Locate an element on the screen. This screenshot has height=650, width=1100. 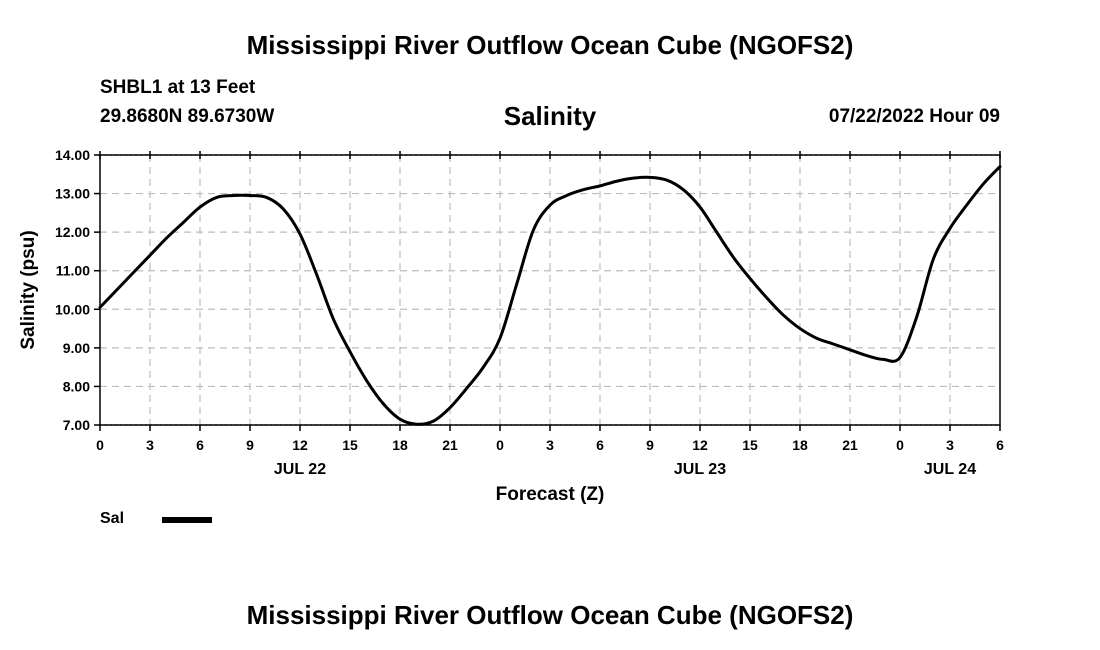
y-axis-label: Salinity (psu) is located at coordinates (28, 289).